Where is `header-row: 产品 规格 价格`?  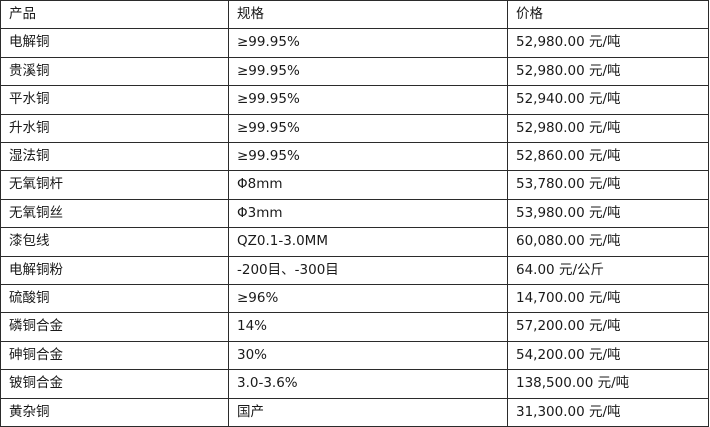 header-row: 产品 规格 价格 is located at coordinates (354, 15).